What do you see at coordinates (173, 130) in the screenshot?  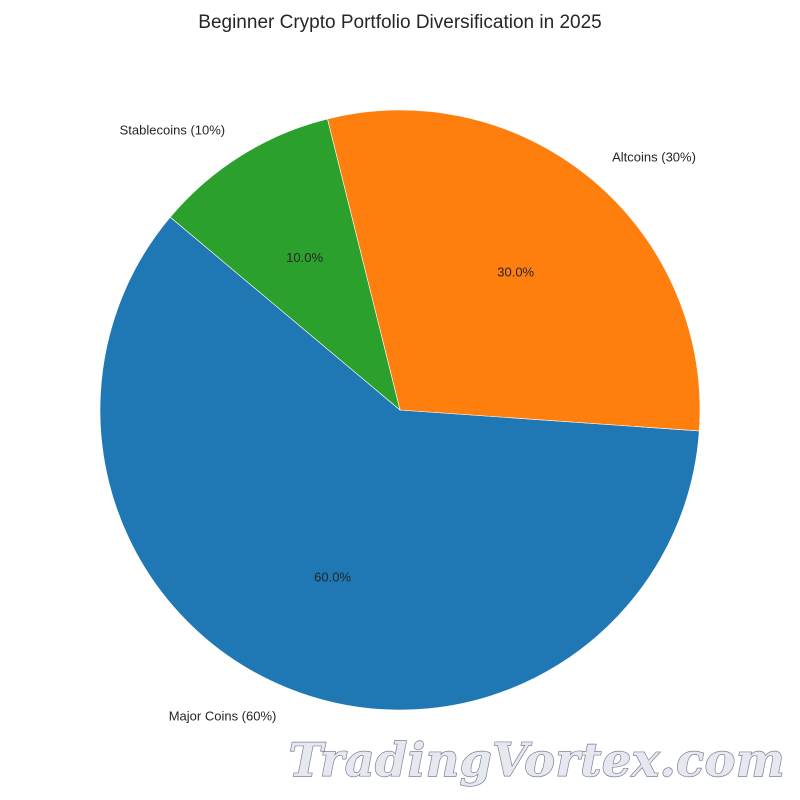 I see `slice-label-stablecoins: Stablecoins (10%)` at bounding box center [173, 130].